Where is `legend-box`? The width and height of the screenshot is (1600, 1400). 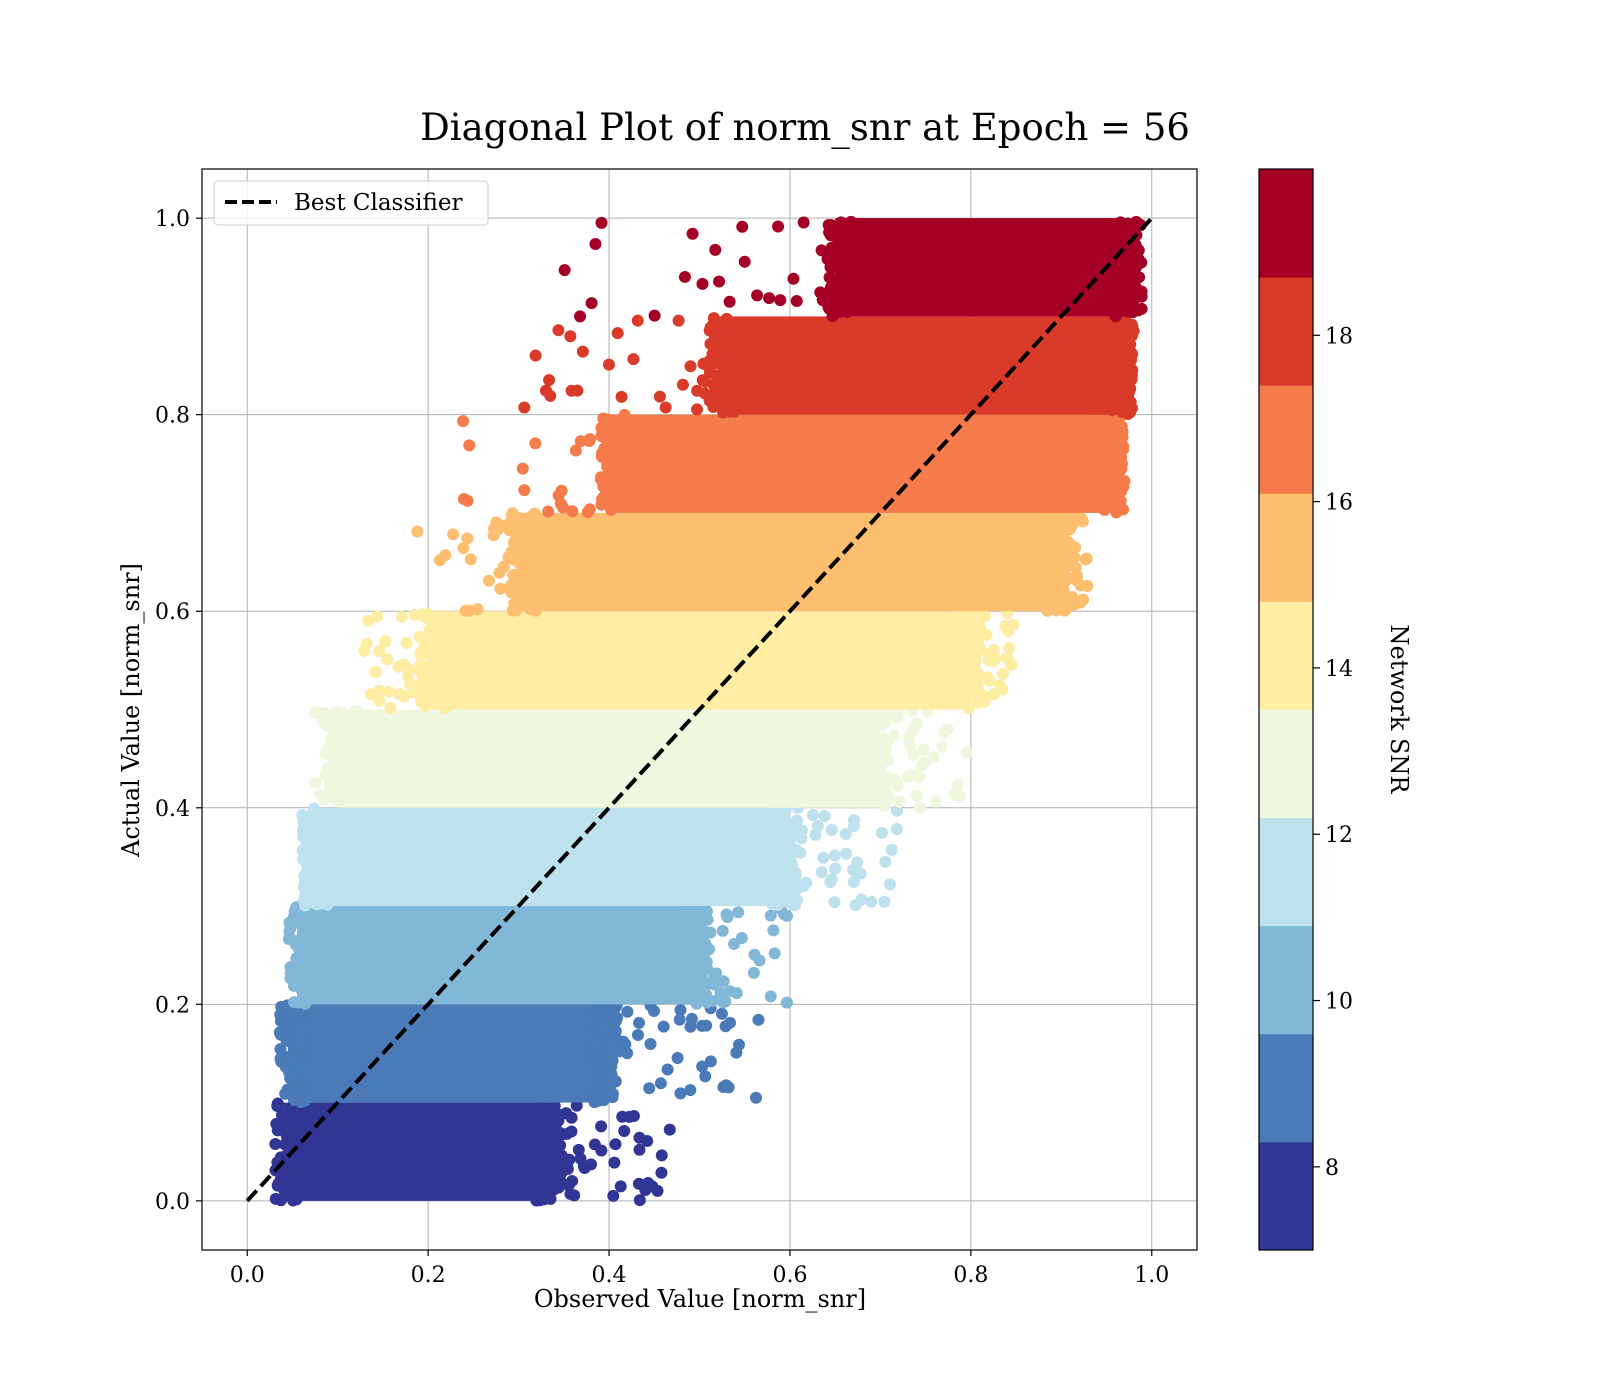 legend-box is located at coordinates (351, 203).